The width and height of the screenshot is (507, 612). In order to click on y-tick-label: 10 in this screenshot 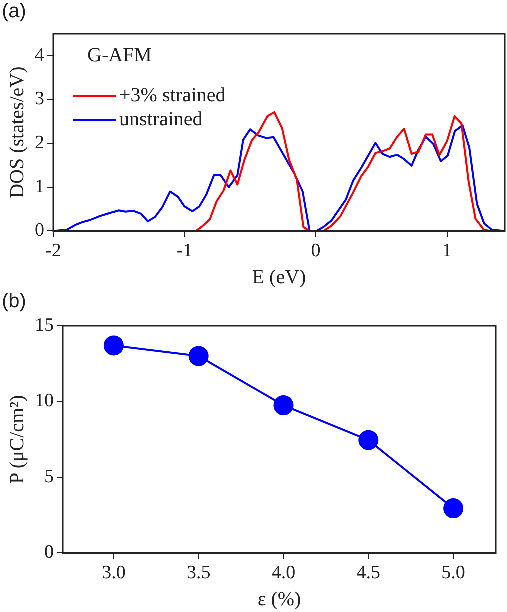, I will do `click(44, 401)`.